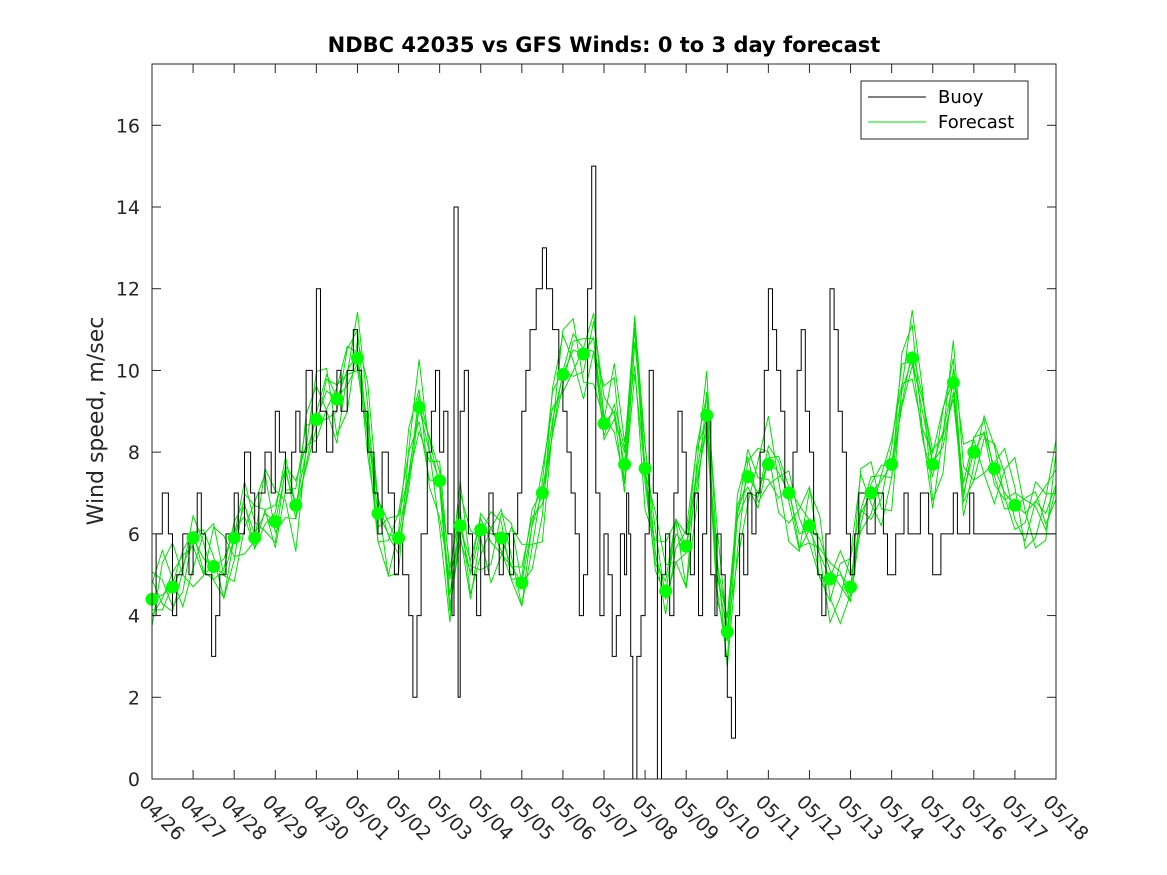 This screenshot has height=875, width=1167. I want to click on legend-box, so click(944, 110).